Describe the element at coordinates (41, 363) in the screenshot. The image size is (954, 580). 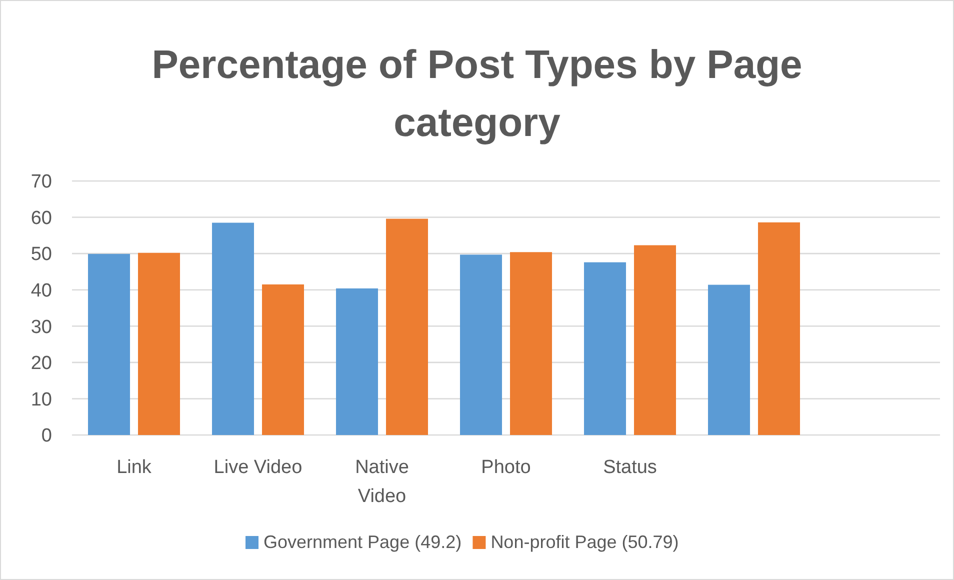
I see `y-tick-label: 20` at that location.